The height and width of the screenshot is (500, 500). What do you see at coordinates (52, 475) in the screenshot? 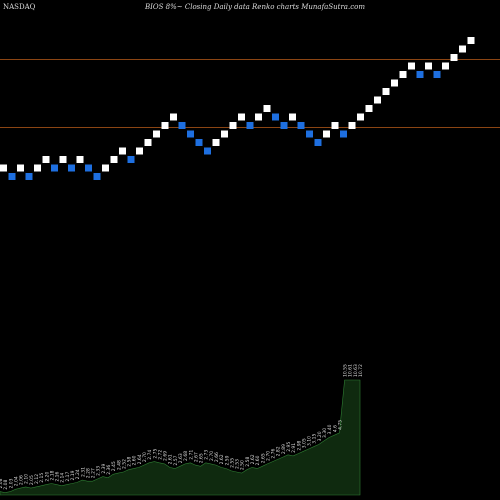
I see `volume-label-10: 2.18` at bounding box center [52, 475].